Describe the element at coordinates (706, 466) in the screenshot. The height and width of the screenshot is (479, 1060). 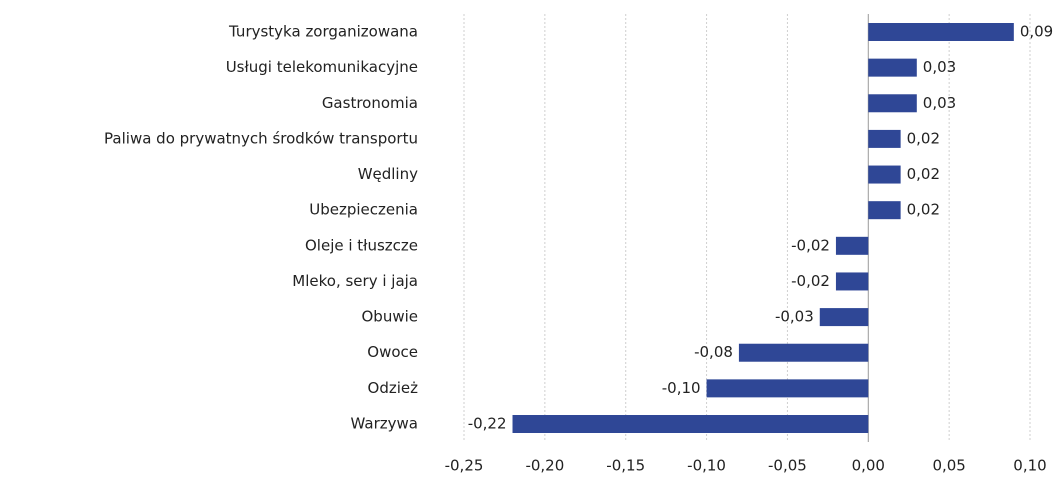
I see `x-tick-label: -0,10` at that location.